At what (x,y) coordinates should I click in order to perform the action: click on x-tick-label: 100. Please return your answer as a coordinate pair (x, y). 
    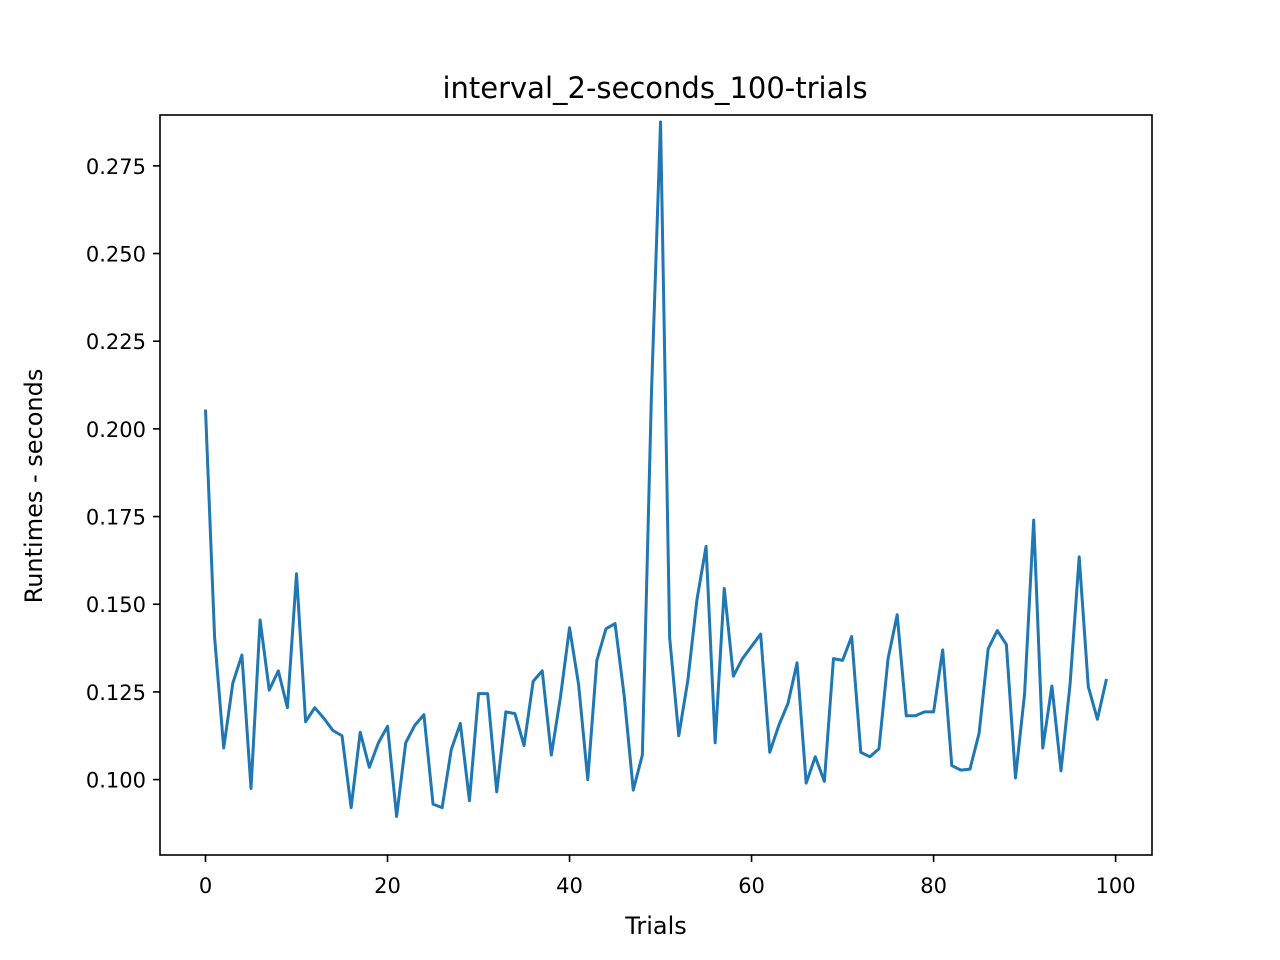
    Looking at the image, I should click on (1116, 886).